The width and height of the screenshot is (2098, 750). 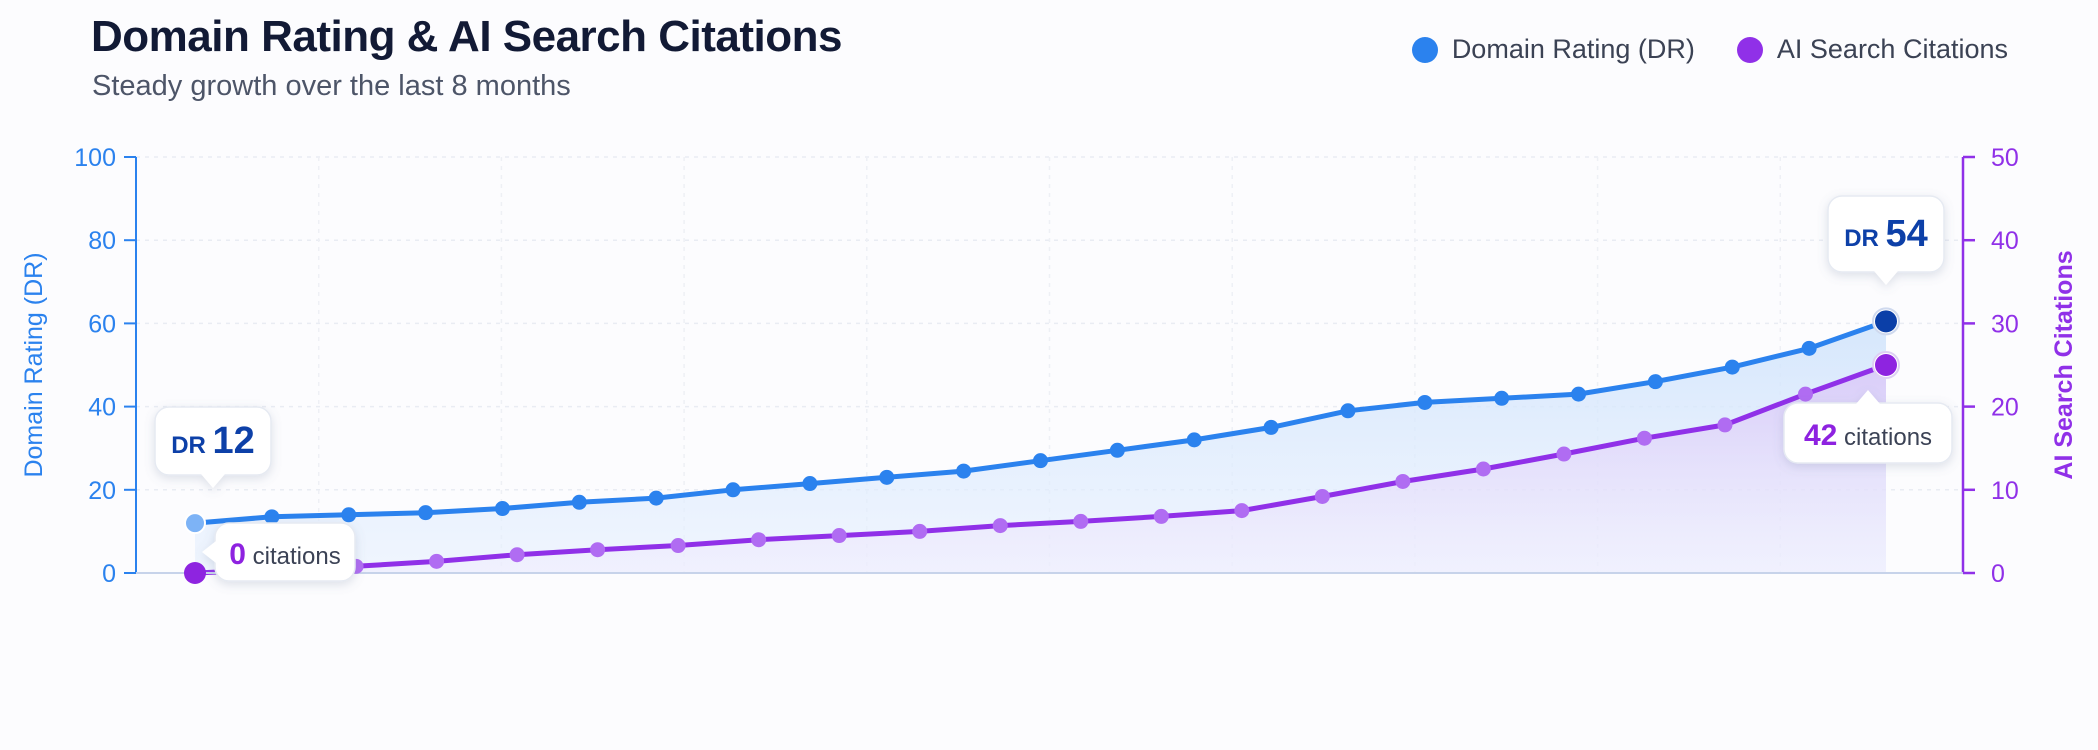 I want to click on y2-tick-label: 20, so click(x=2005, y=408).